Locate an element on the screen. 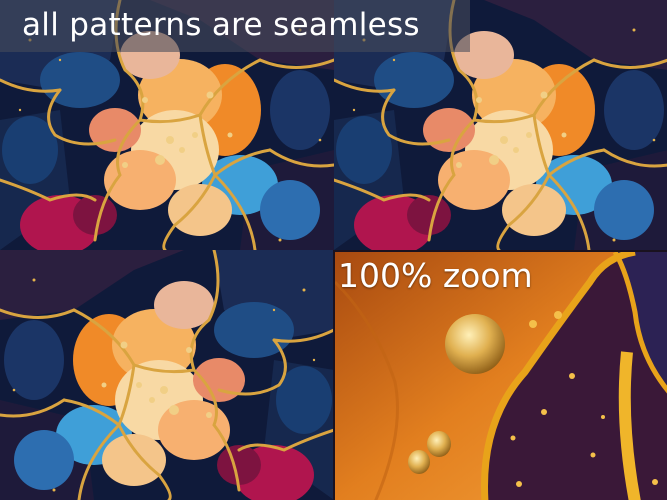 This screenshot has width=667, height=500. zoom-label: 100% zoom is located at coordinates (435, 275).